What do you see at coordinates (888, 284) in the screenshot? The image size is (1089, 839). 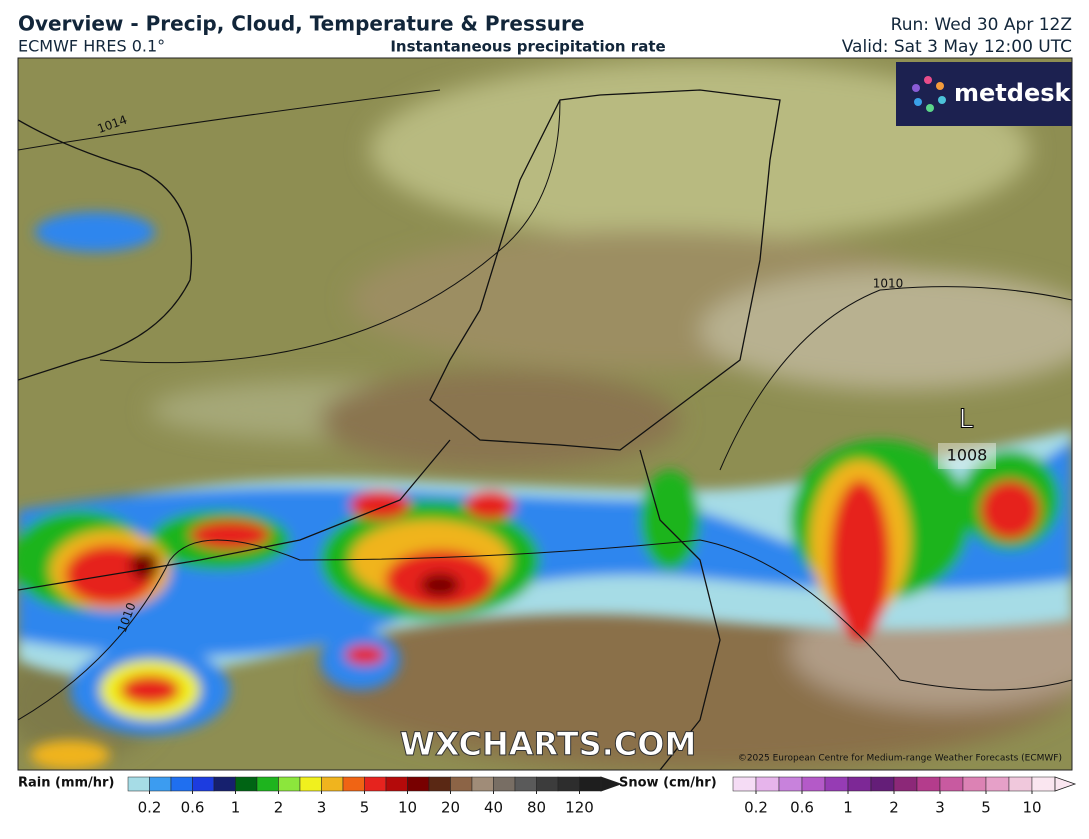 I see `isobar-label: 1010` at bounding box center [888, 284].